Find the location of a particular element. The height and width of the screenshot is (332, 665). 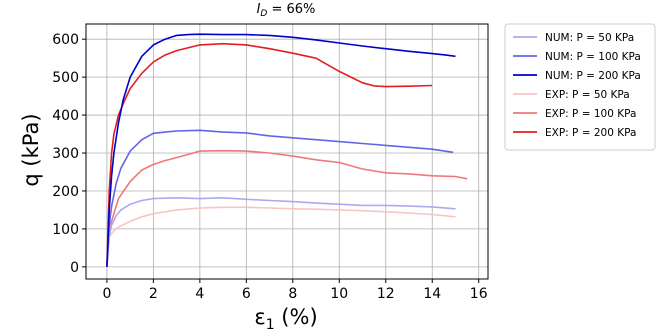

x-tick-label: 10 is located at coordinates (339, 294).